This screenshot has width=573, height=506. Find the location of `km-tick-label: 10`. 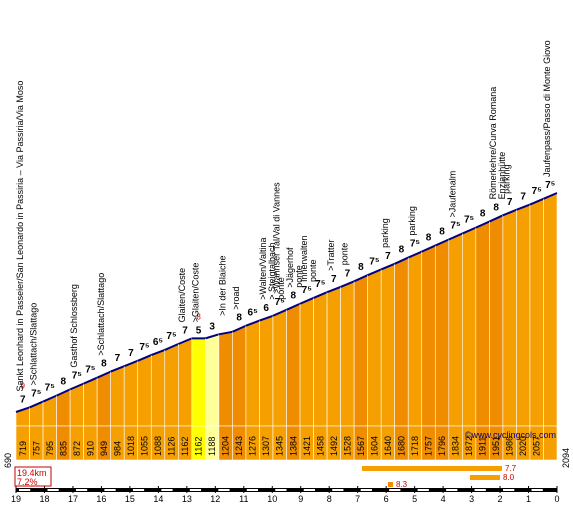

km-tick-label: 10 is located at coordinates (272, 499).